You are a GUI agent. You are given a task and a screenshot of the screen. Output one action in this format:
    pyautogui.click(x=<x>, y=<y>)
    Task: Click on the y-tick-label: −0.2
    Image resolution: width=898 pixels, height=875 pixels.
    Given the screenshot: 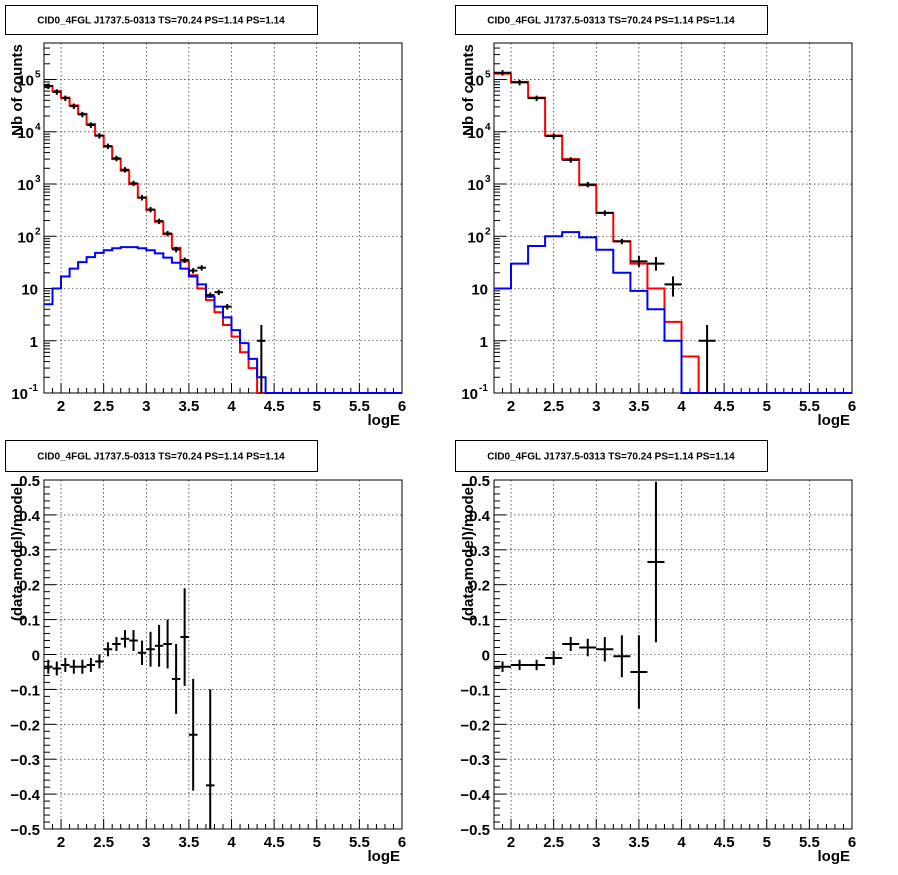 What is the action you would take?
    pyautogui.click(x=475, y=725)
    